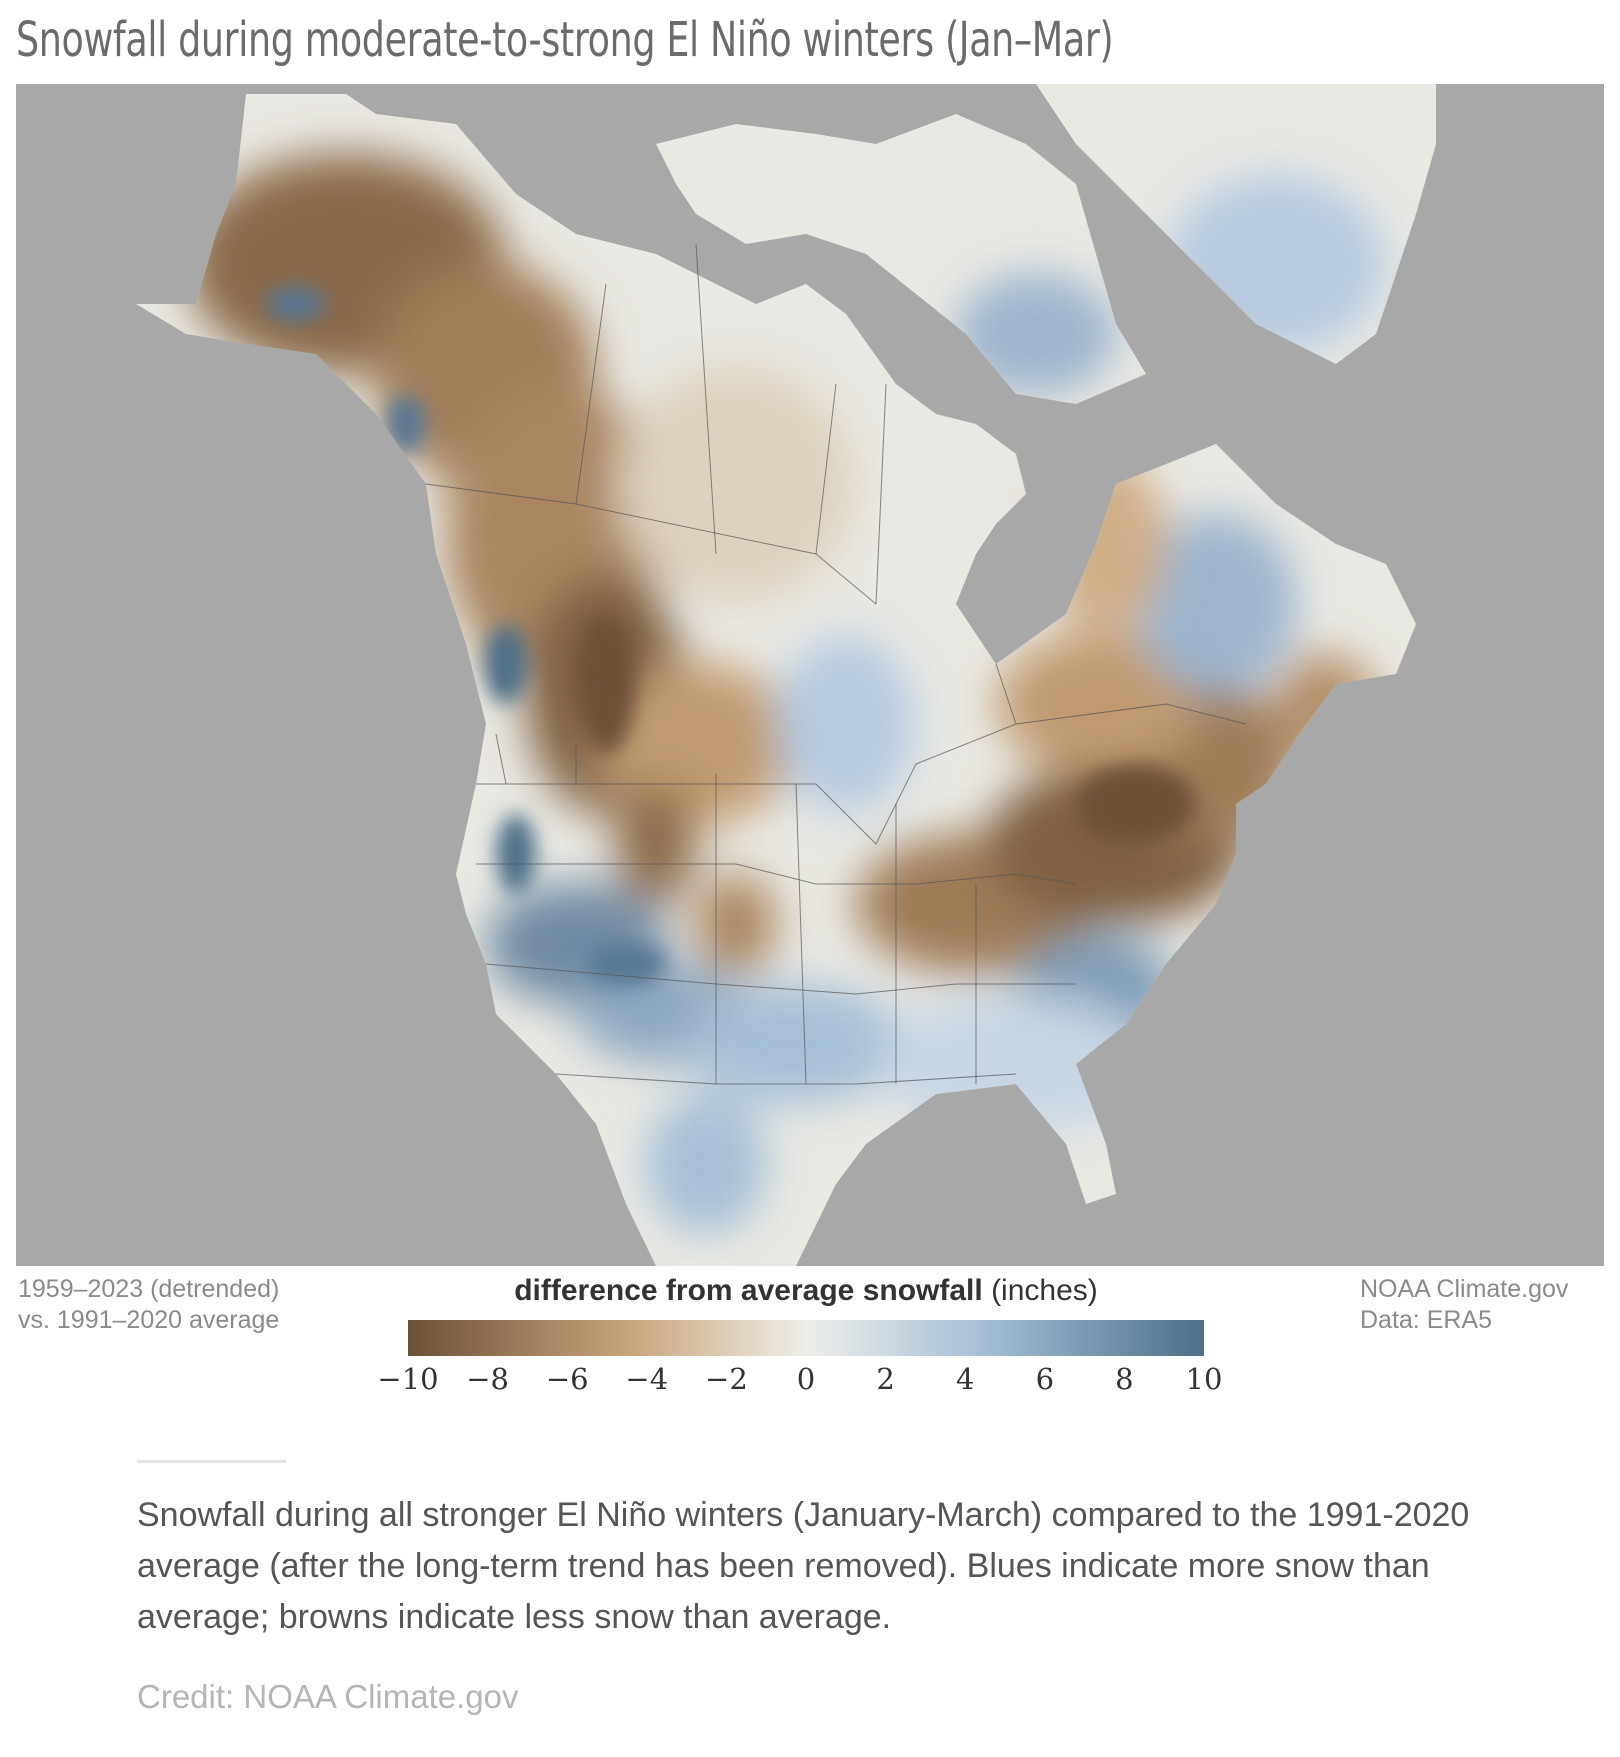 The image size is (1620, 1757). What do you see at coordinates (567, 1379) in the screenshot?
I see `legend-tick: −6` at bounding box center [567, 1379].